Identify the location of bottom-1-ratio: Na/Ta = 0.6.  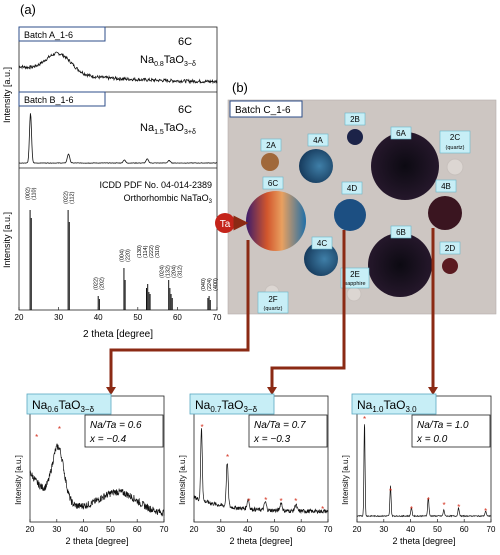
(116, 425).